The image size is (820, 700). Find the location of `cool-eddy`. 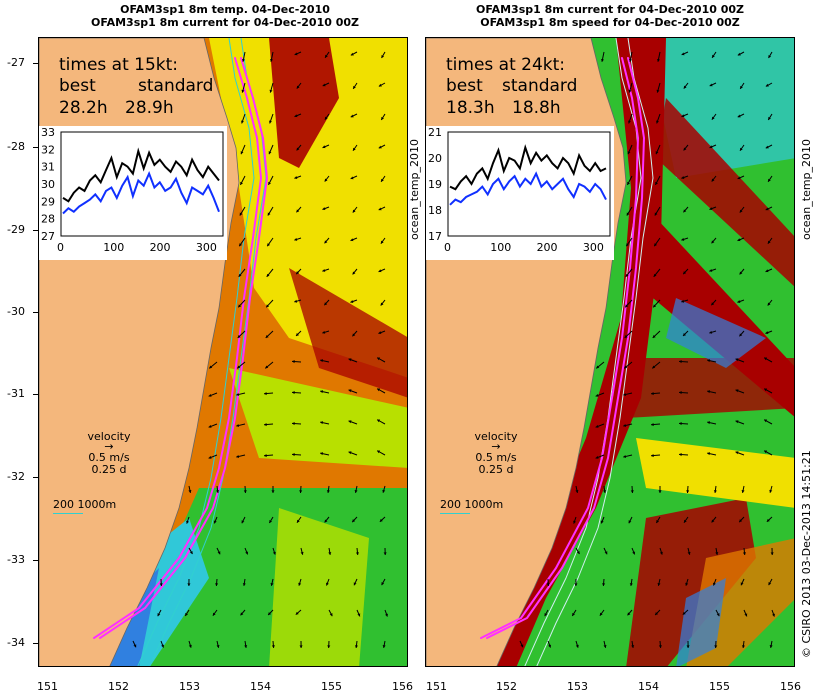

cool-eddy is located at coordinates (319, 587).